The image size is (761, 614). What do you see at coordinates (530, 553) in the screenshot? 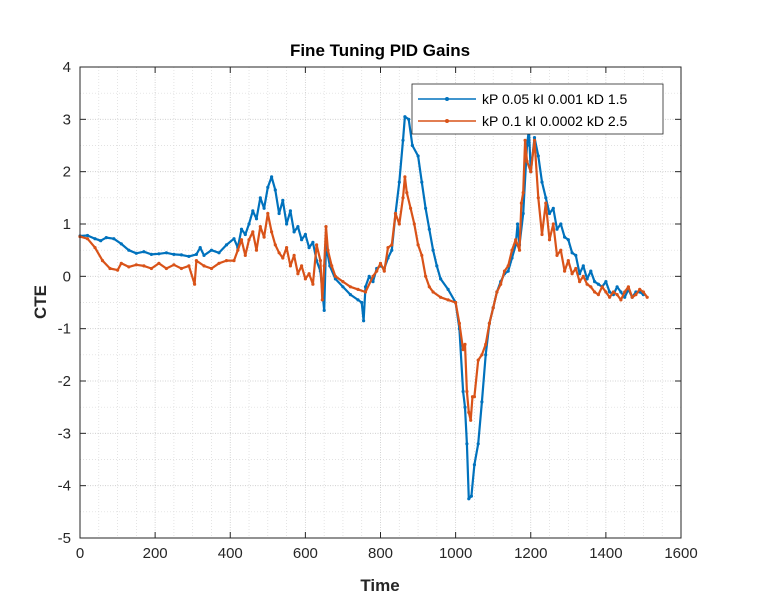
I see `x-tick-label: 1200` at bounding box center [530, 553].